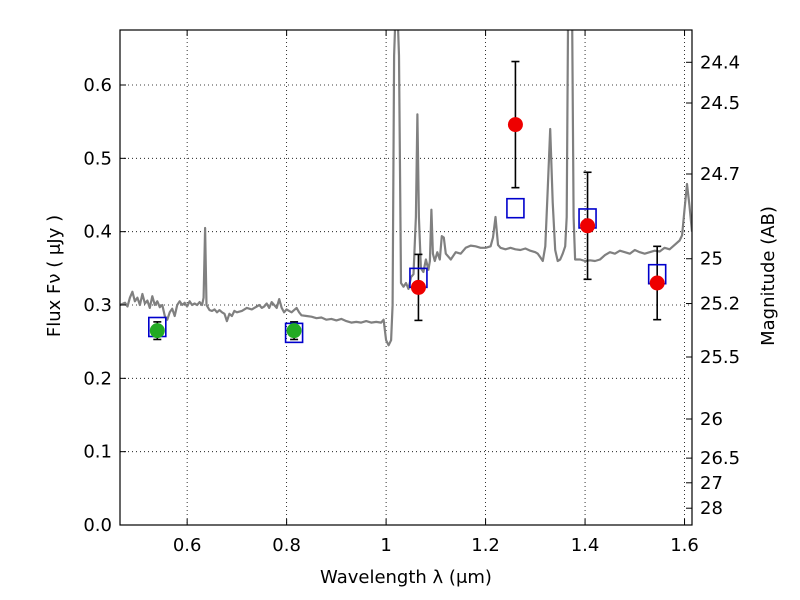 This screenshot has height=600, width=800. What do you see at coordinates (54, 276) in the screenshot?
I see `y-axis-label: Flux Fν ( μJy )` at bounding box center [54, 276].